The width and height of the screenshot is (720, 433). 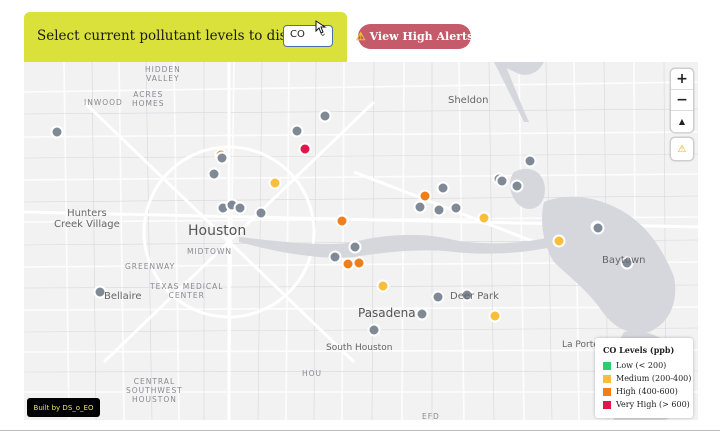 What do you see at coordinates (154, 390) in the screenshot?
I see `place-label-central-southwest-houston: CENTRAL SOUTHWEST HOUSTON` at bounding box center [154, 390].